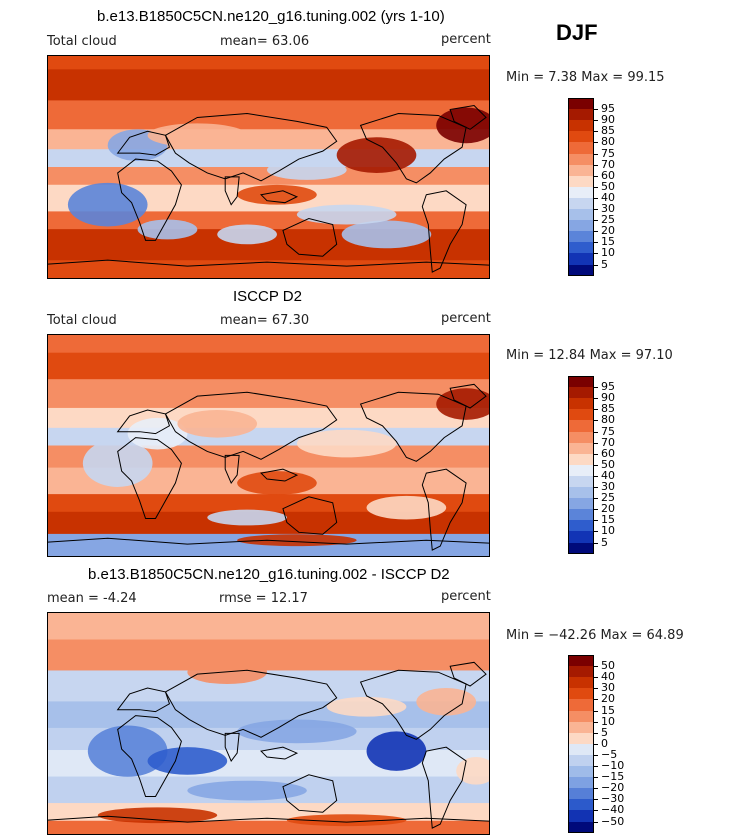 This screenshot has height=840, width=733. Describe the element at coordinates (608, 677) in the screenshot. I see `colorbar-label: 40` at that location.